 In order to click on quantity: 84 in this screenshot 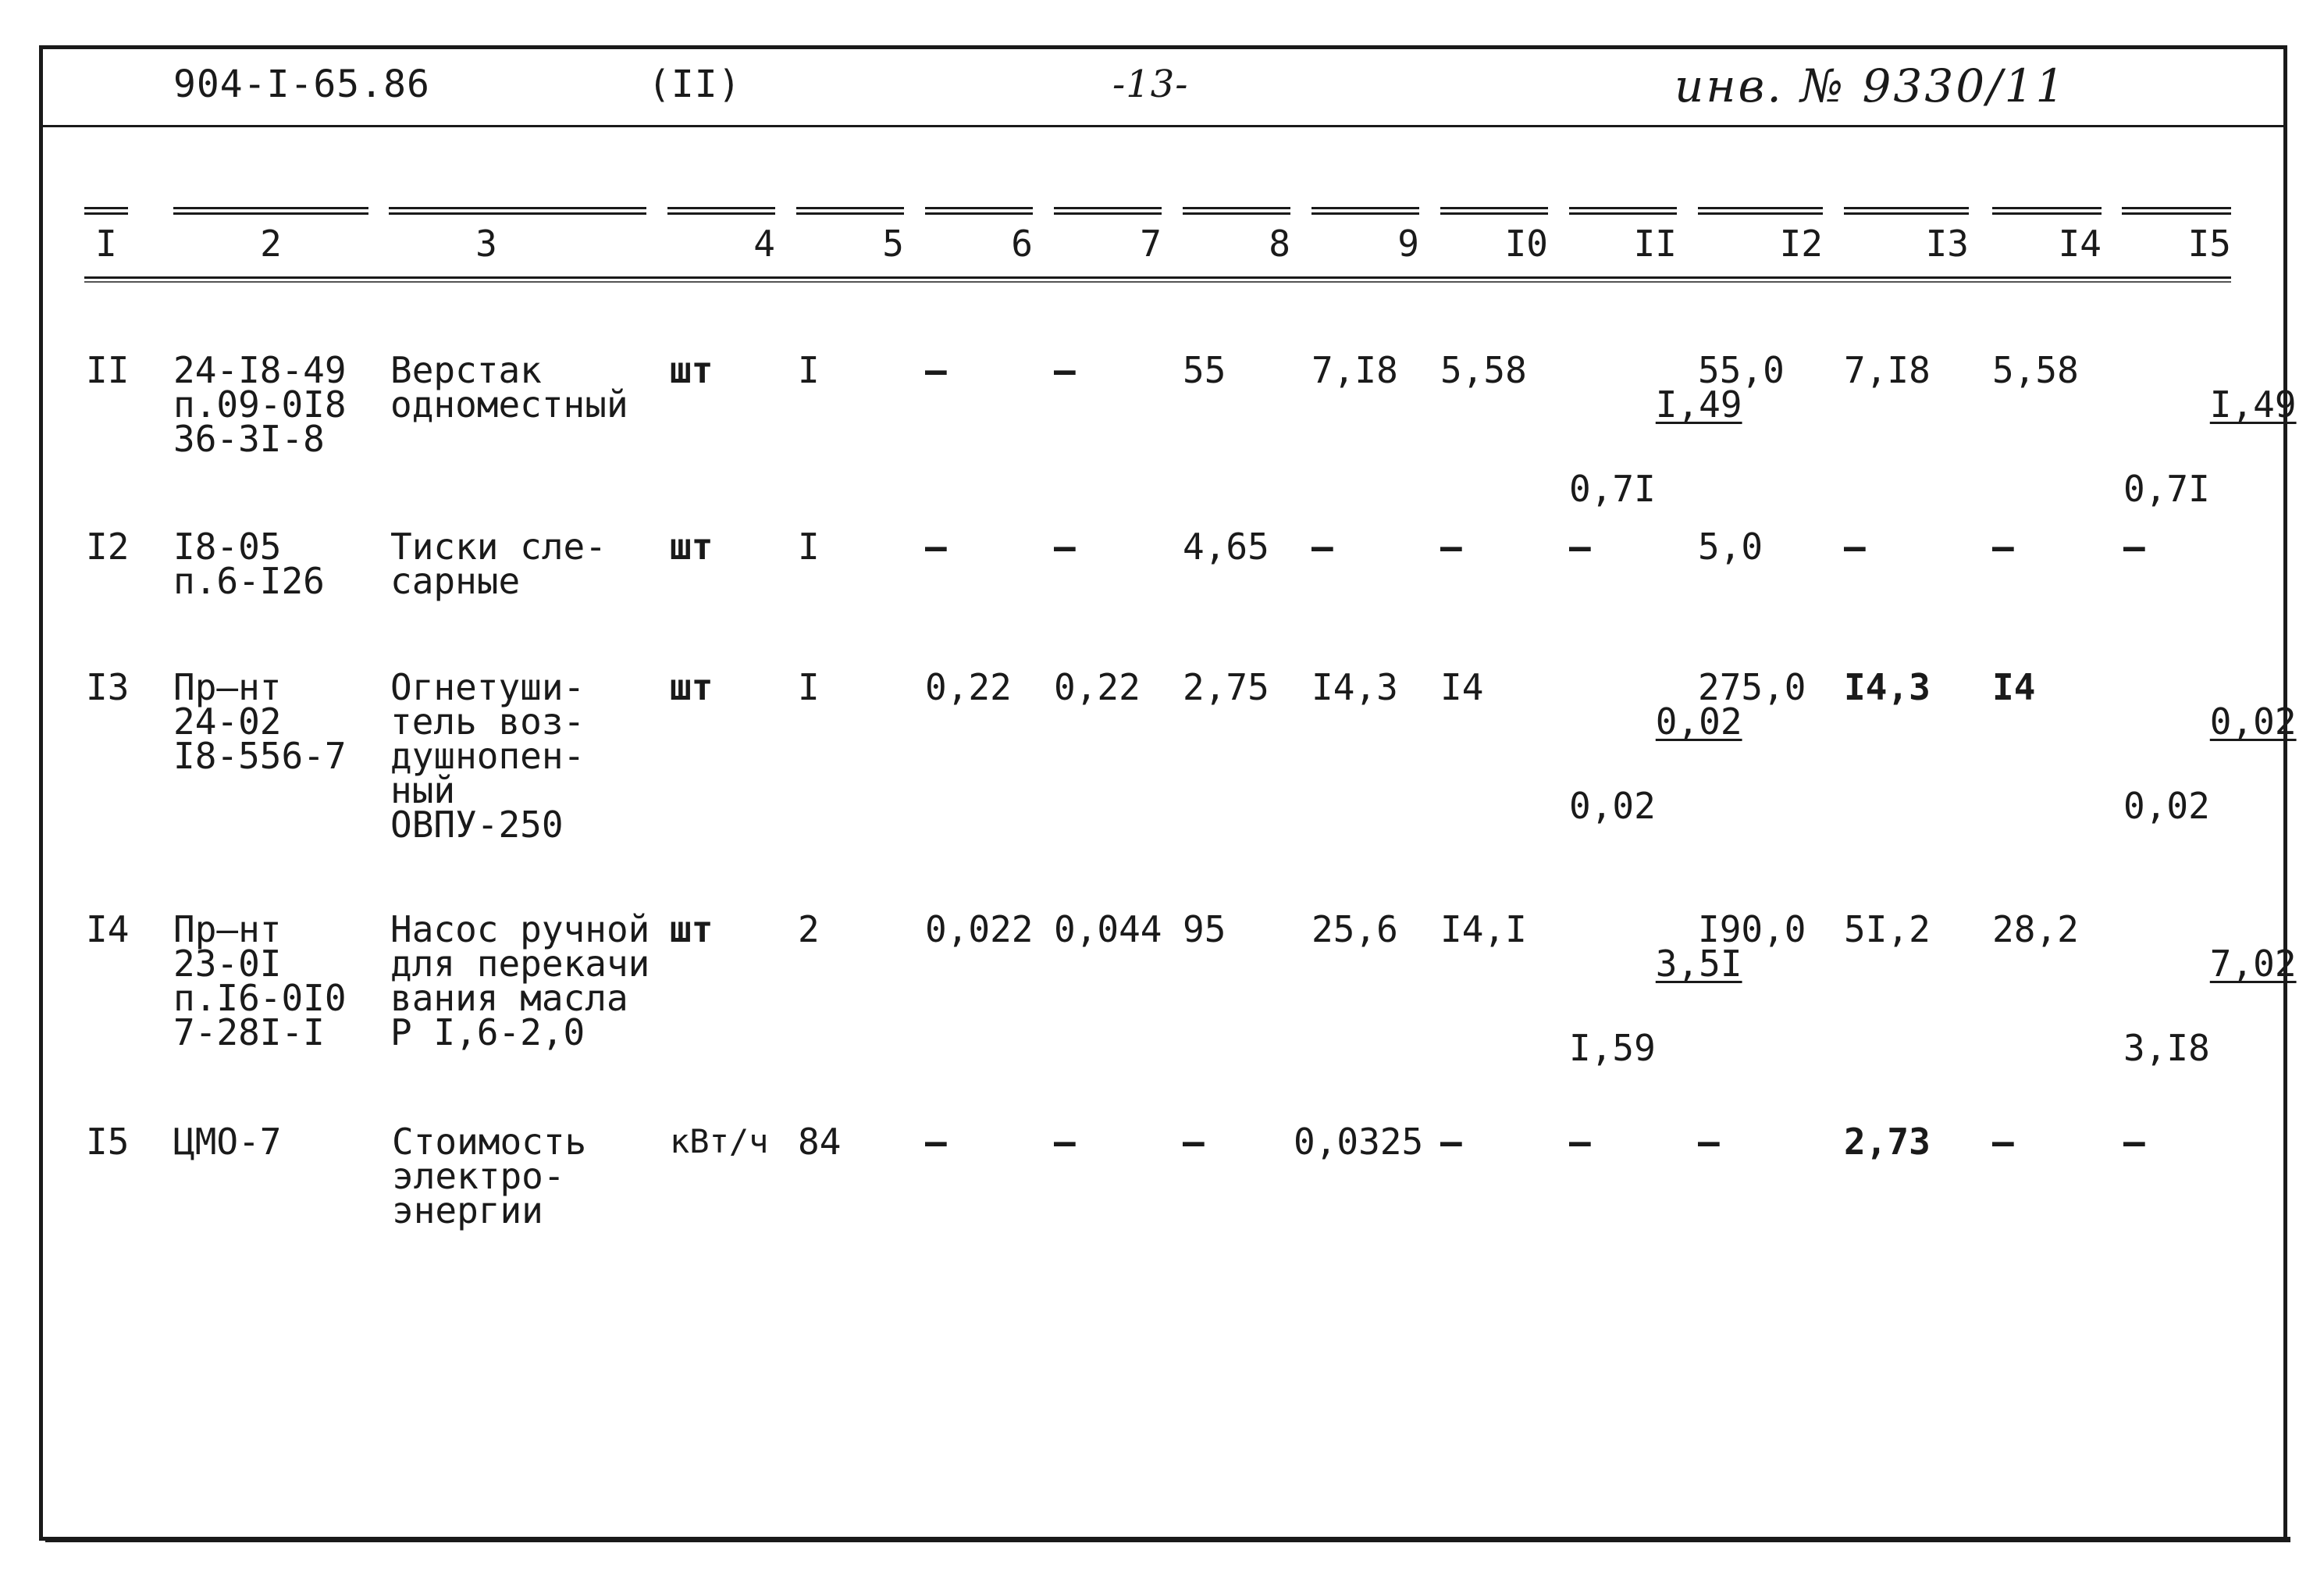, I will do `click(820, 1142)`.